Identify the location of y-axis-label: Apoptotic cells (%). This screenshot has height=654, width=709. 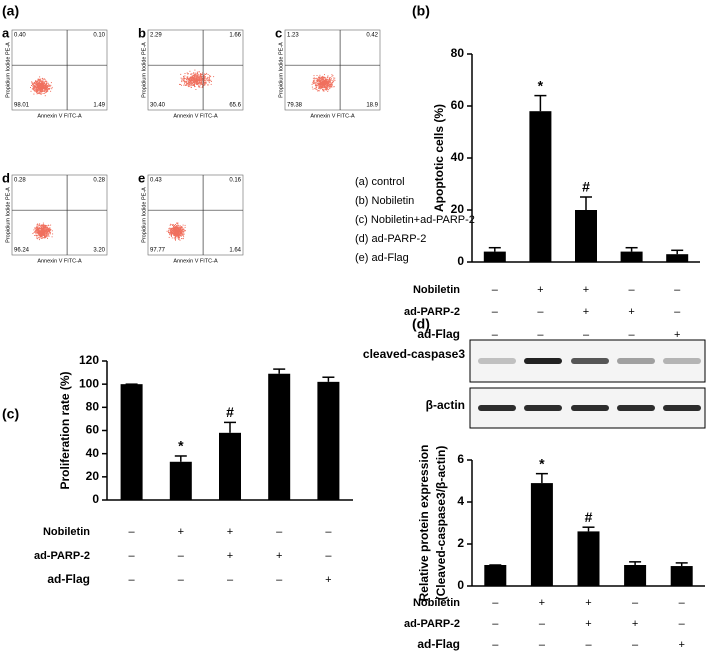
(439, 158).